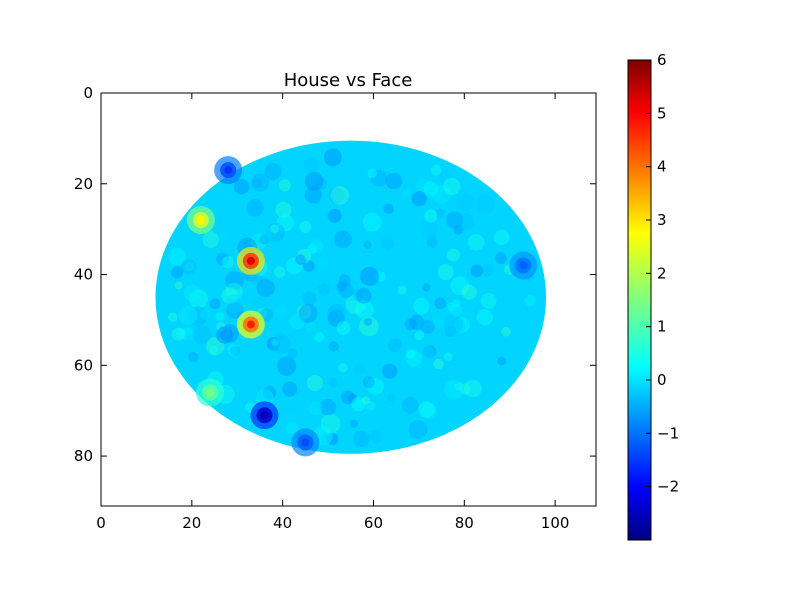 This screenshot has width=800, height=600. Describe the element at coordinates (83, 456) in the screenshot. I see `y-tick-label: 80` at that location.